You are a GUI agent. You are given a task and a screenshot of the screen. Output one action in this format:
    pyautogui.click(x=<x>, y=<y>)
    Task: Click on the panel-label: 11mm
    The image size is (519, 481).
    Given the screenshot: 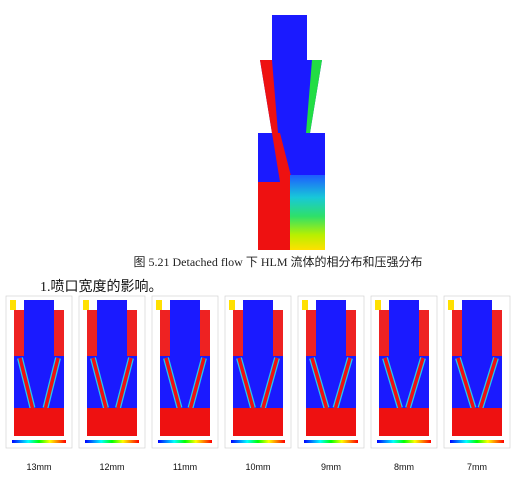 What is the action you would take?
    pyautogui.click(x=185, y=467)
    